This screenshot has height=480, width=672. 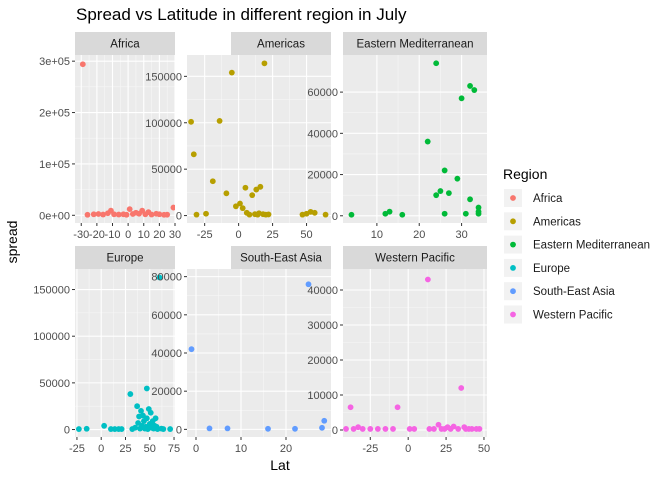 I want to click on legend-item-south-east-asia: South-East Asia, so click(x=559, y=291).